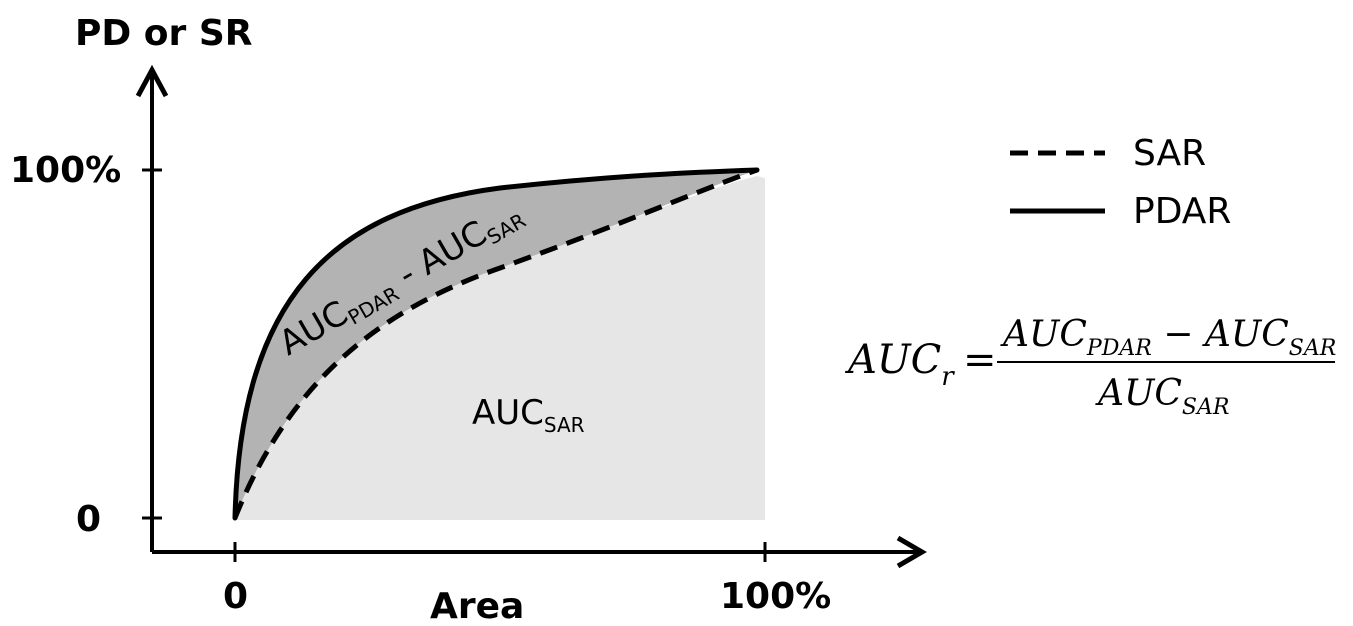  Describe the element at coordinates (1178, 334) in the screenshot. I see `formula-num-minus: −` at that location.